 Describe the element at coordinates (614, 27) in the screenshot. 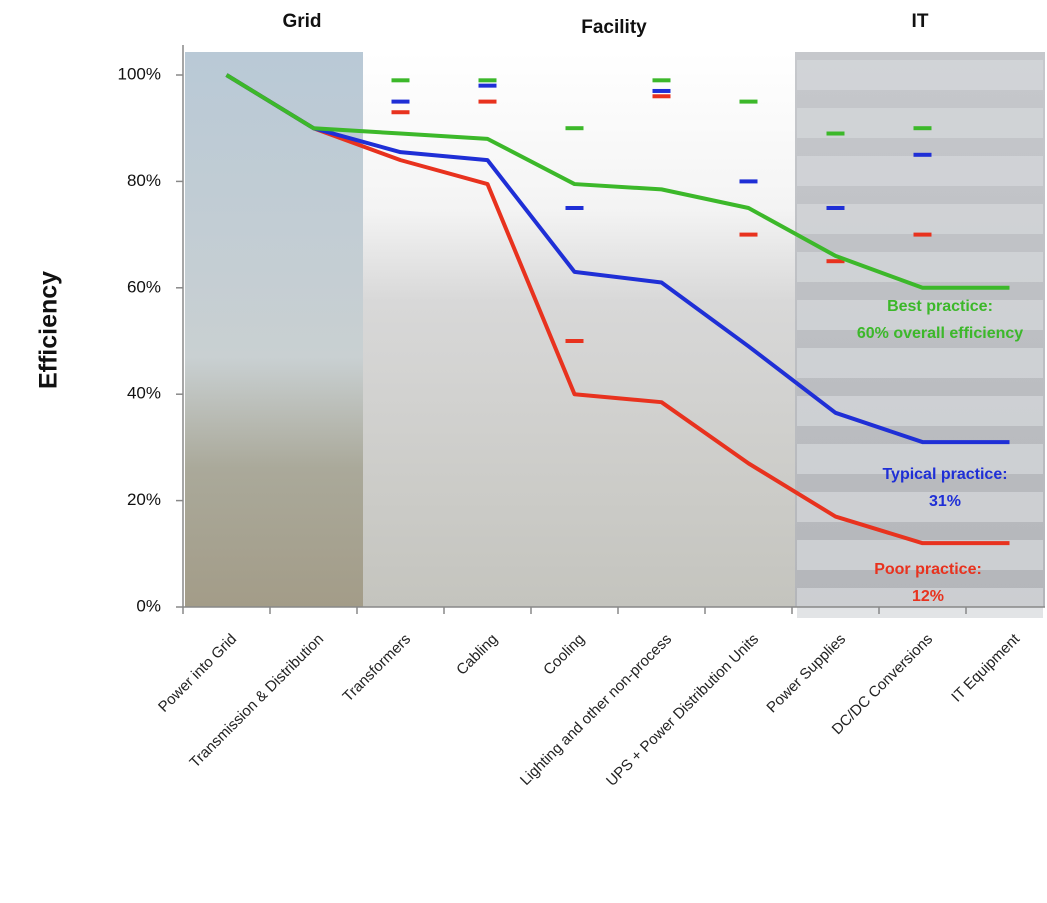

I see `section-header: Facility` at that location.